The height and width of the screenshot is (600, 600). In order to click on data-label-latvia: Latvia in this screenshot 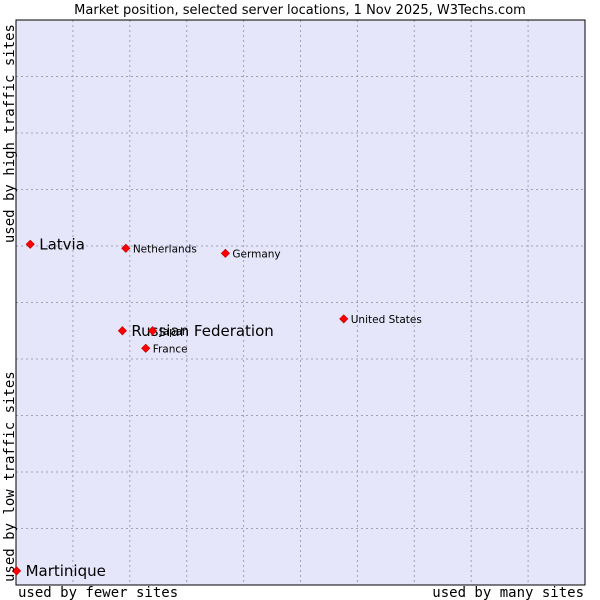, I will do `click(62, 244)`.